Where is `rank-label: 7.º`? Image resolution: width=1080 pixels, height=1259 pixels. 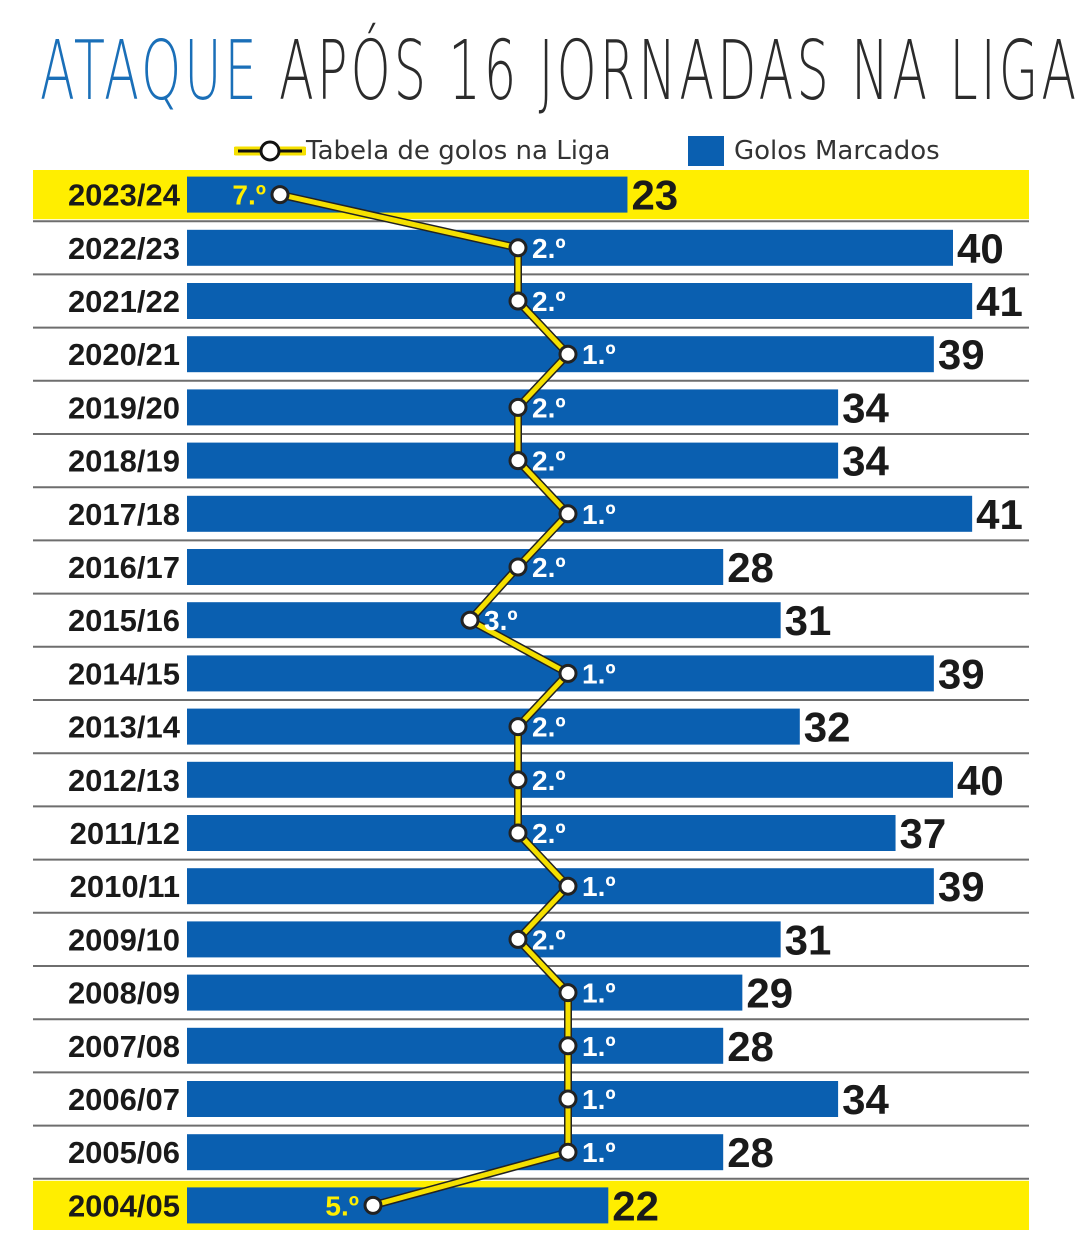 rank-label: 7.º is located at coordinates (249, 195).